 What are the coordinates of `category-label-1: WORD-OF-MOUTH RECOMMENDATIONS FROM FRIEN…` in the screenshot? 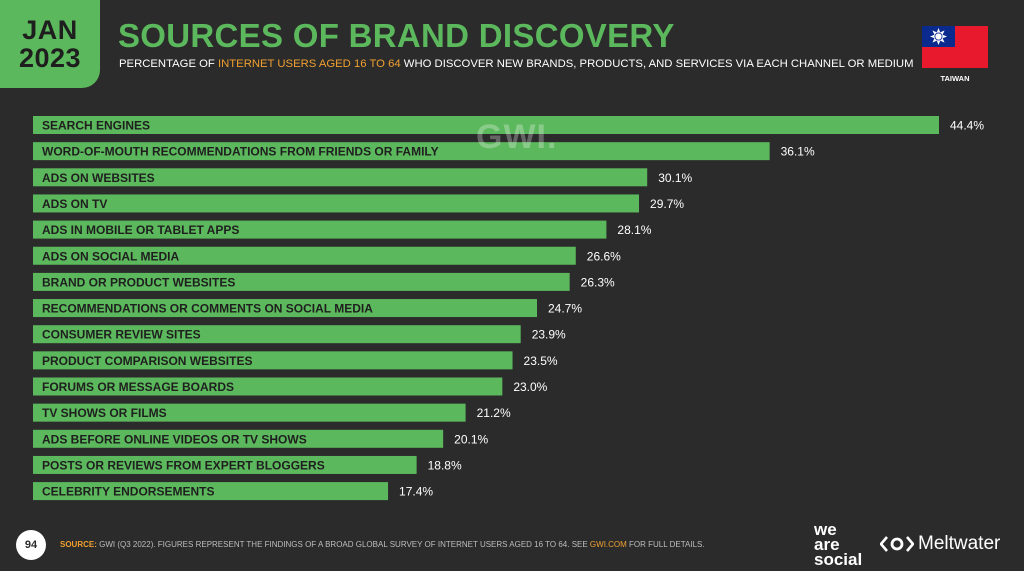 It's located at (240, 152).